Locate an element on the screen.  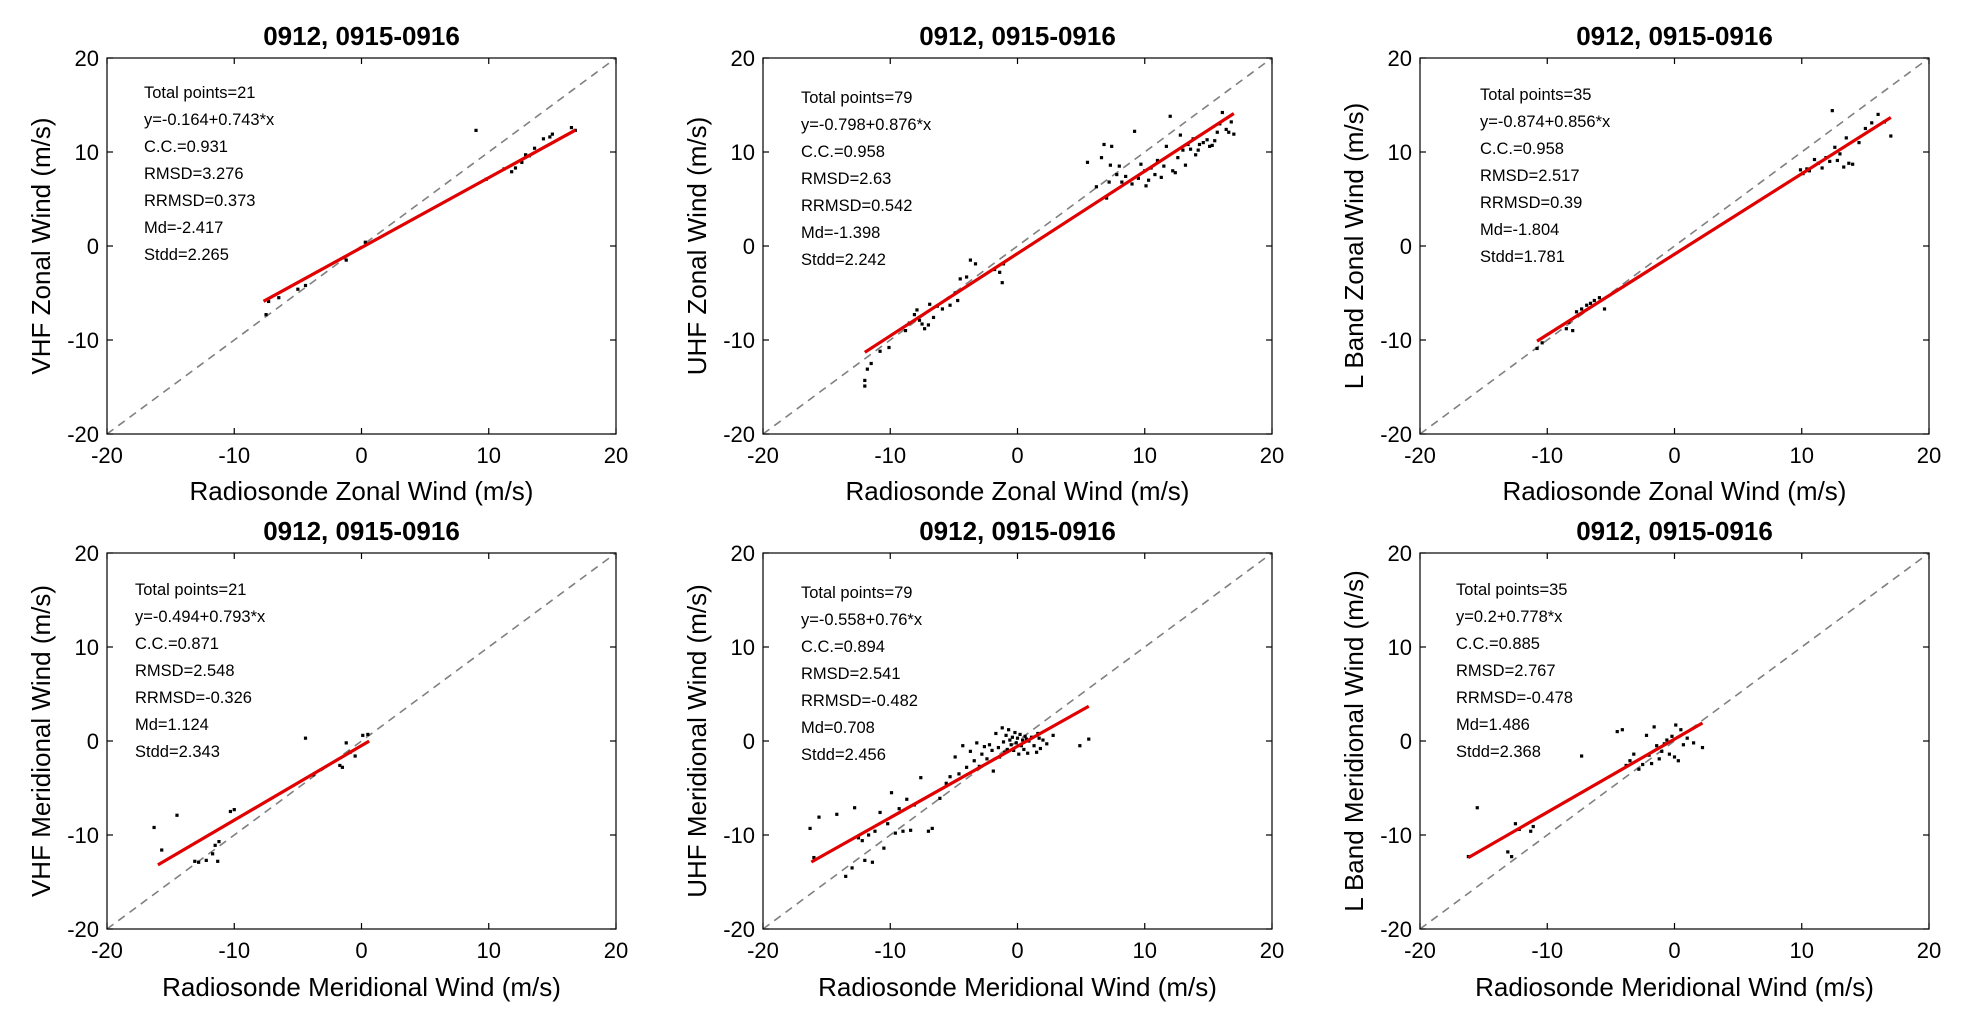
stat-stdd: Stdd=2.456 is located at coordinates (843, 755).